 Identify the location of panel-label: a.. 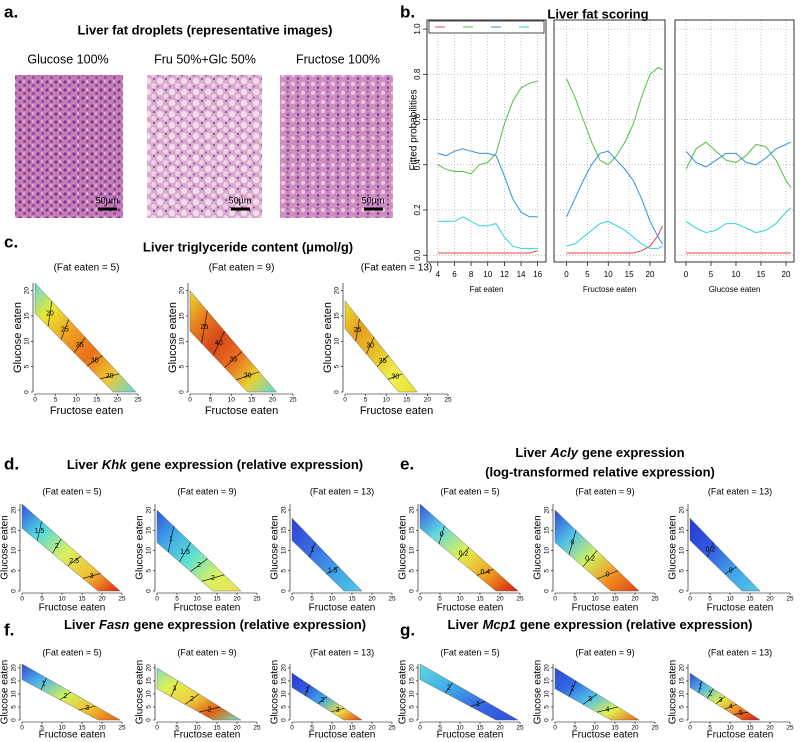
(11, 11).